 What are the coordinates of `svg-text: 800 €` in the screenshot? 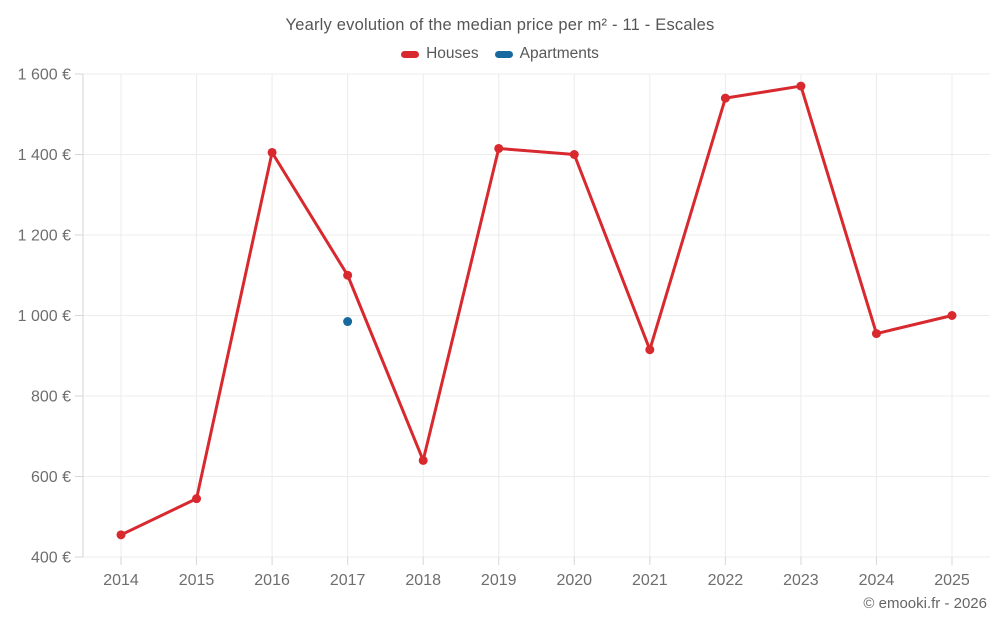 It's located at (51, 397).